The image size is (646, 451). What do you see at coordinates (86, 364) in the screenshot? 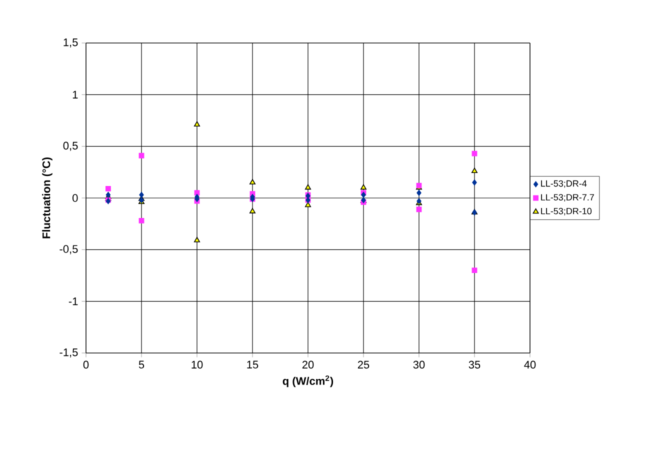
I see `x-tick-label: 0` at bounding box center [86, 364].